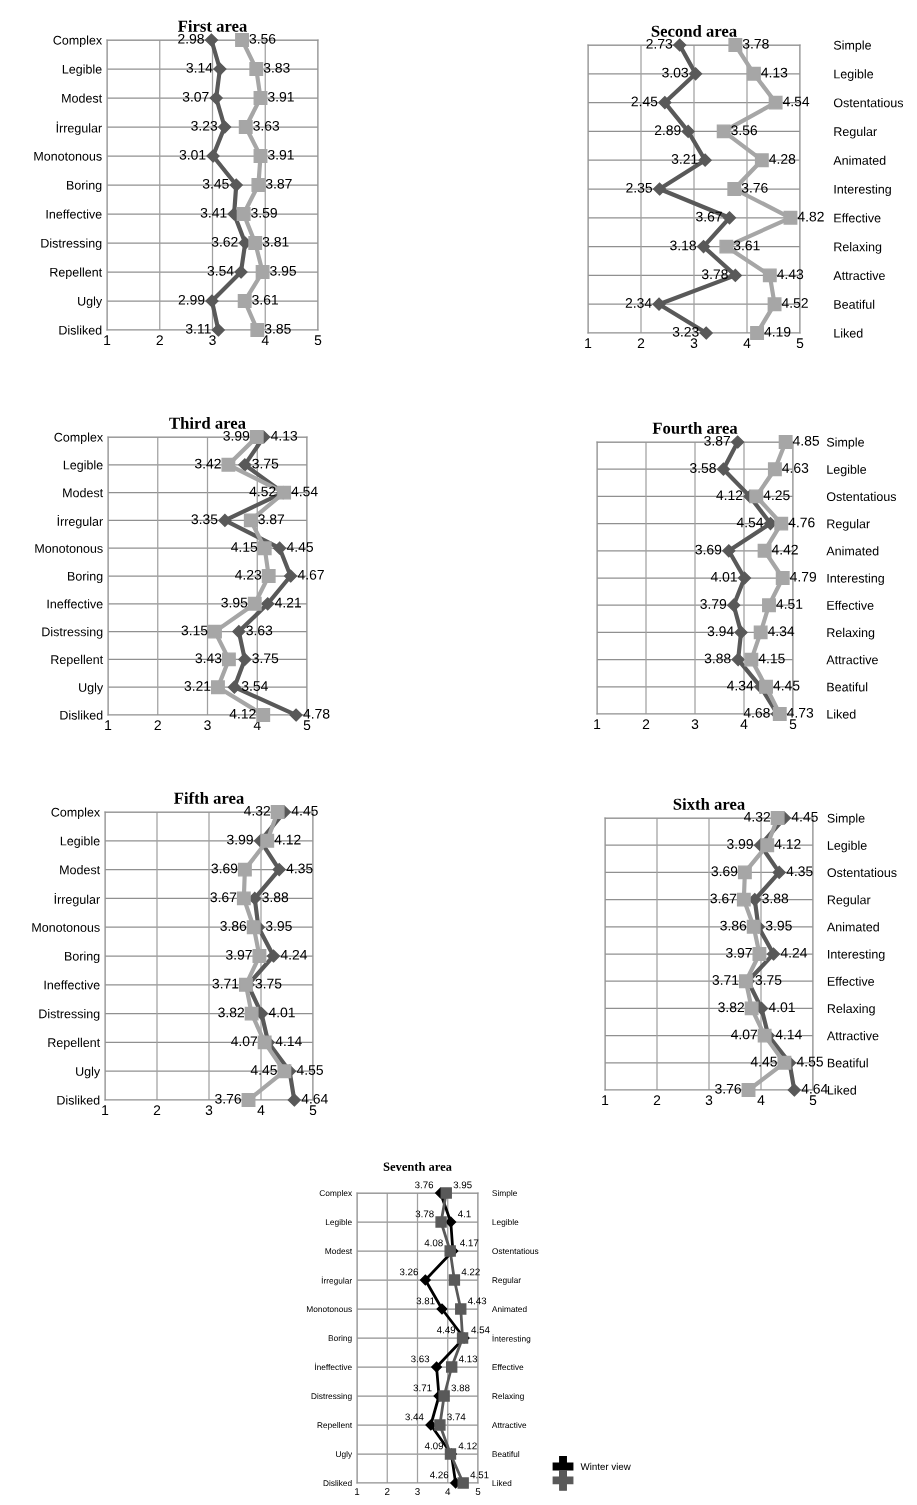  I want to click on data-label: 3.14, so click(199, 67).